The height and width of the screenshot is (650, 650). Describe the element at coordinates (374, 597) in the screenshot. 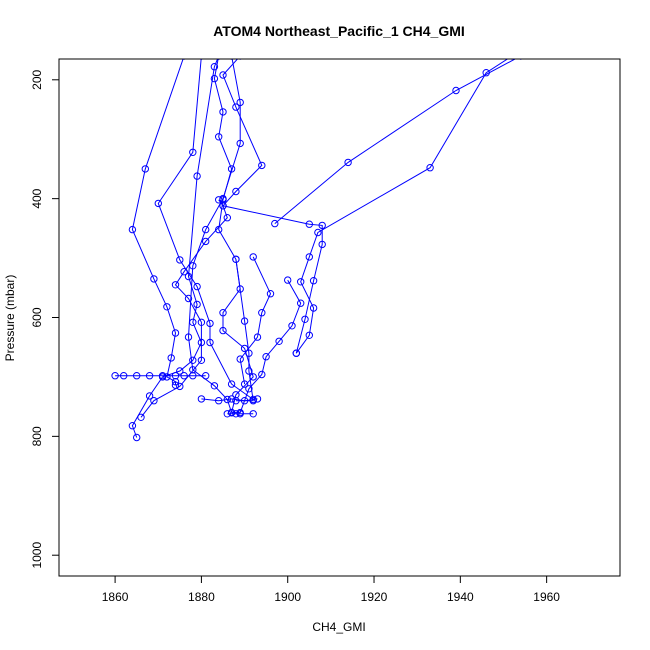

I see `x-tick-label: 1920` at that location.